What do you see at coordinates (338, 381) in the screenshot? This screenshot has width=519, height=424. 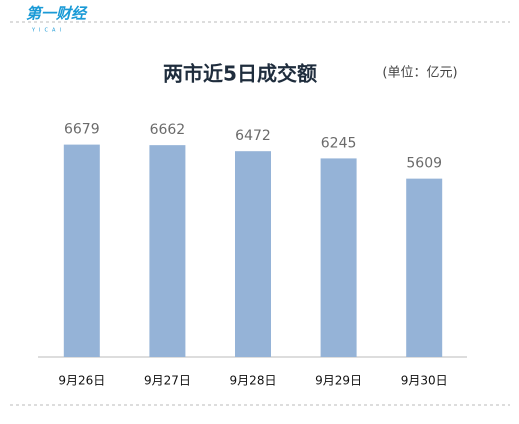 I see `x-tick-label: 9月29日` at bounding box center [338, 381].